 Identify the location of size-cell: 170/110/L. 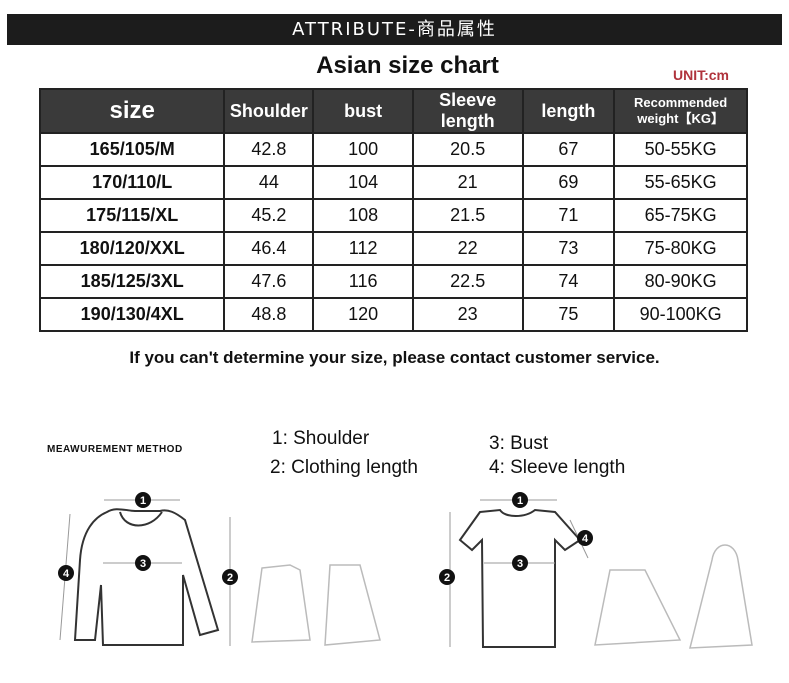
(132, 182).